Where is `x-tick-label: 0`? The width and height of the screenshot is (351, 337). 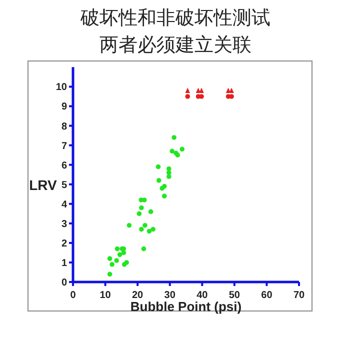 x-tick-label: 0 is located at coordinates (73, 295).